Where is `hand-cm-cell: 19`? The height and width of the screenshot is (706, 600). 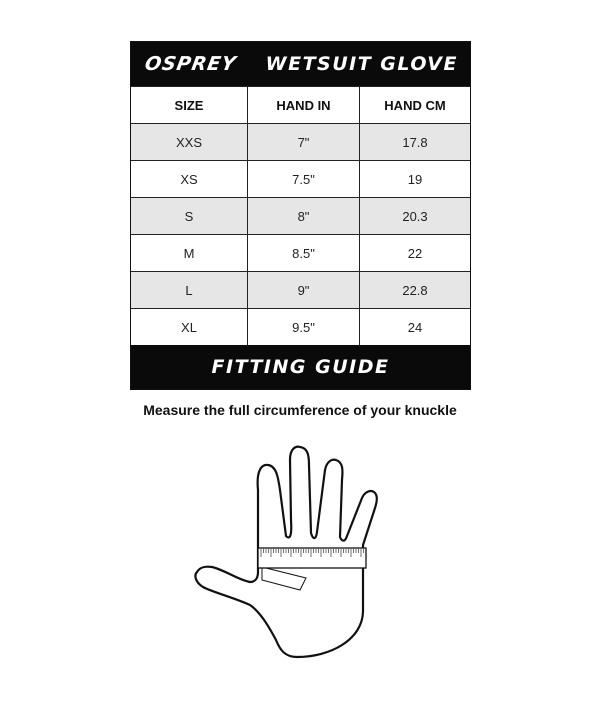 hand-cm-cell: 19 is located at coordinates (415, 179).